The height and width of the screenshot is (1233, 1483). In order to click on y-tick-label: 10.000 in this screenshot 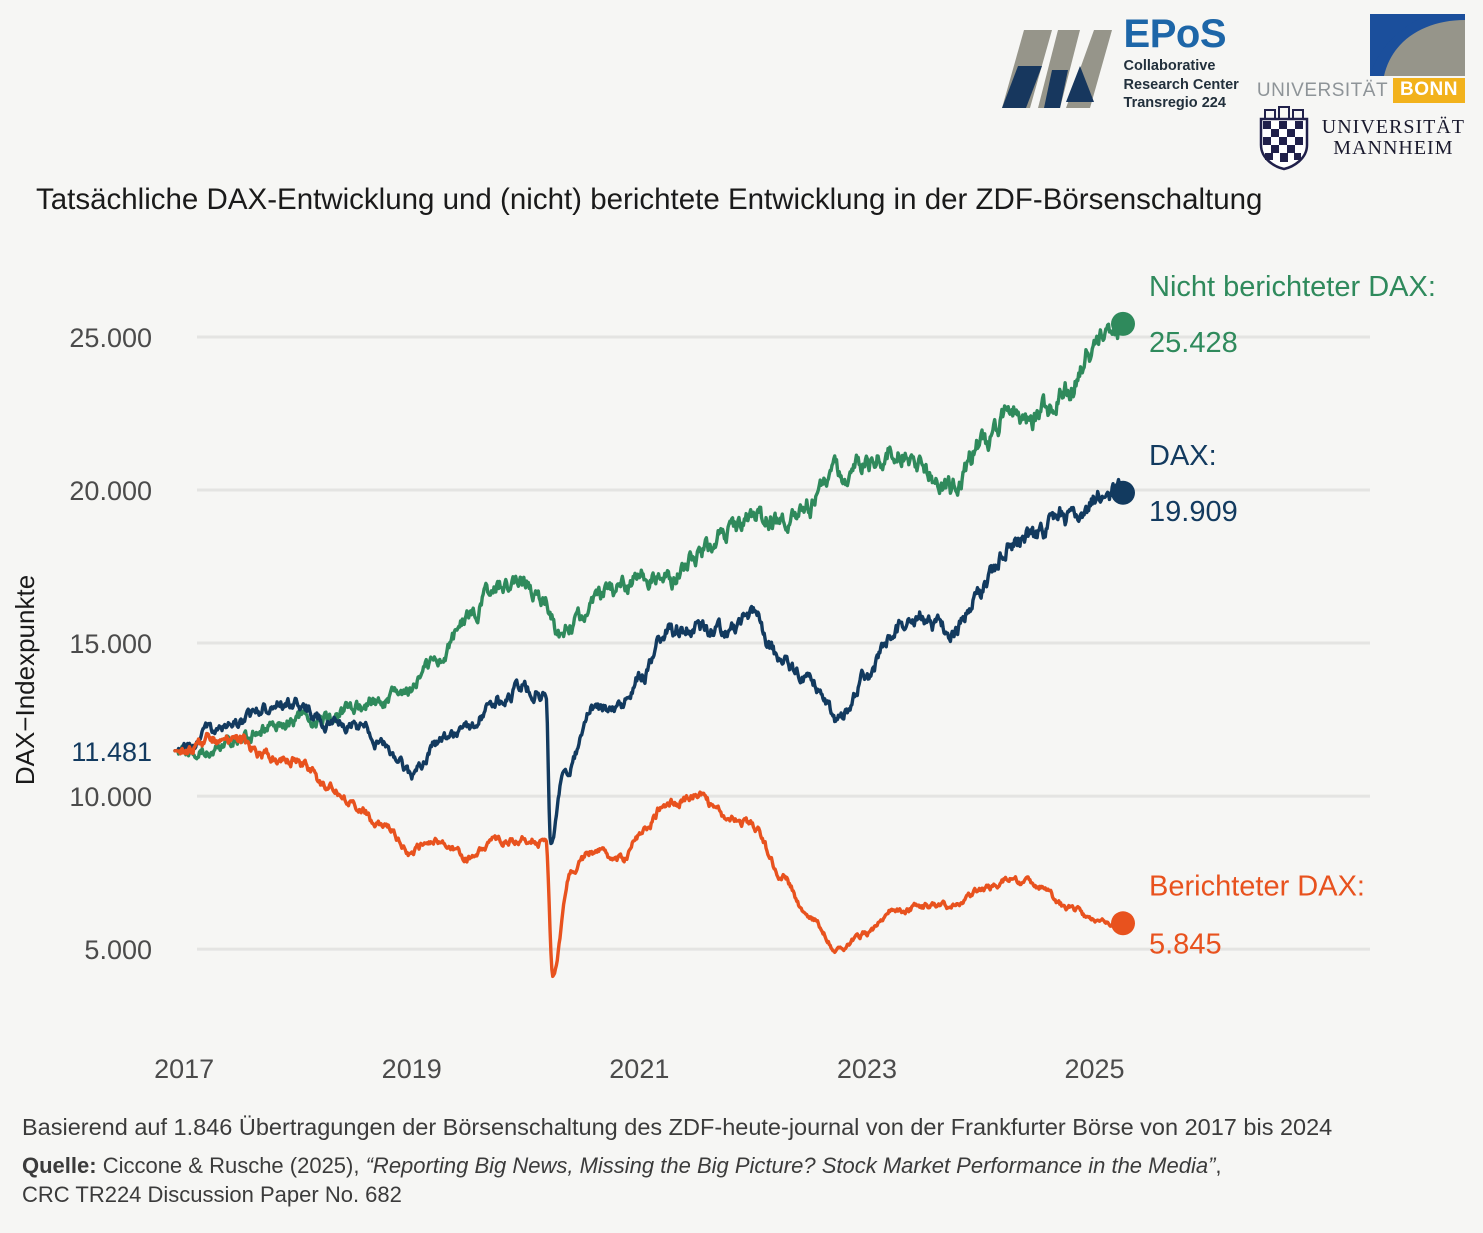, I will do `click(110, 797)`.